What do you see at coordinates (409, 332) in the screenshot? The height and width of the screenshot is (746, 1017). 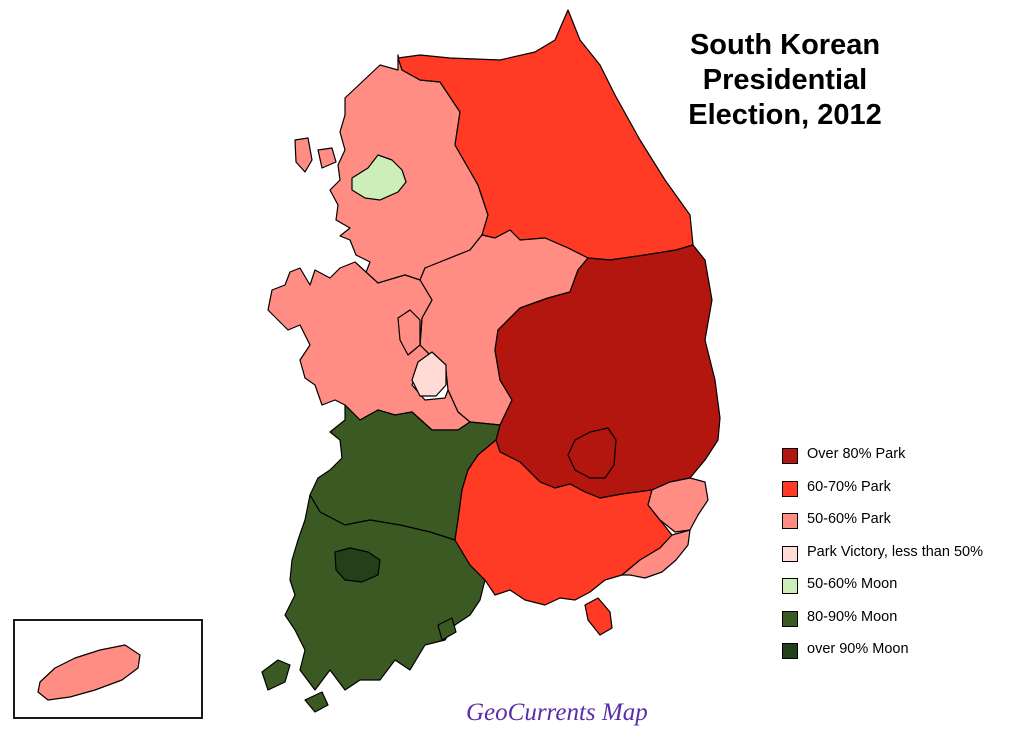 I see `region-sejong` at bounding box center [409, 332].